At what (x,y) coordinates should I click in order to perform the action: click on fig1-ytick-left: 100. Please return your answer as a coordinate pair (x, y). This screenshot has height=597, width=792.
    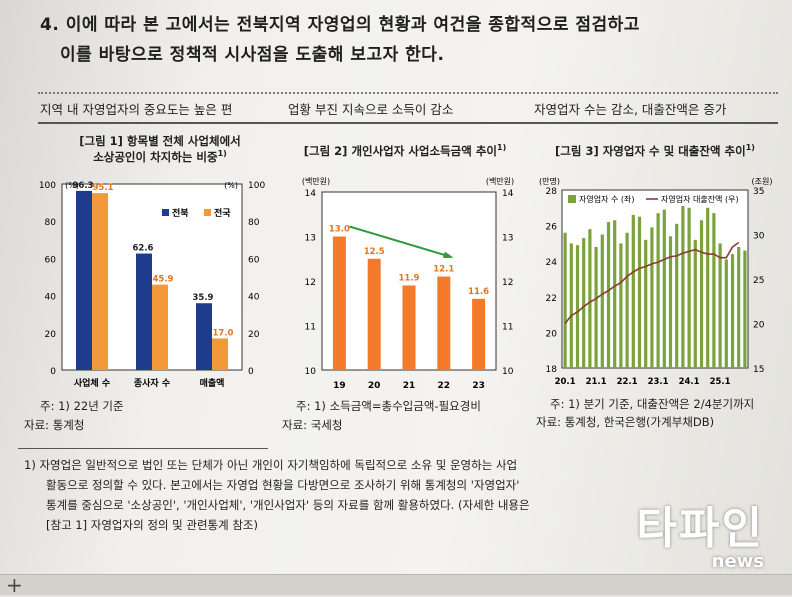
    Looking at the image, I should click on (47, 186).